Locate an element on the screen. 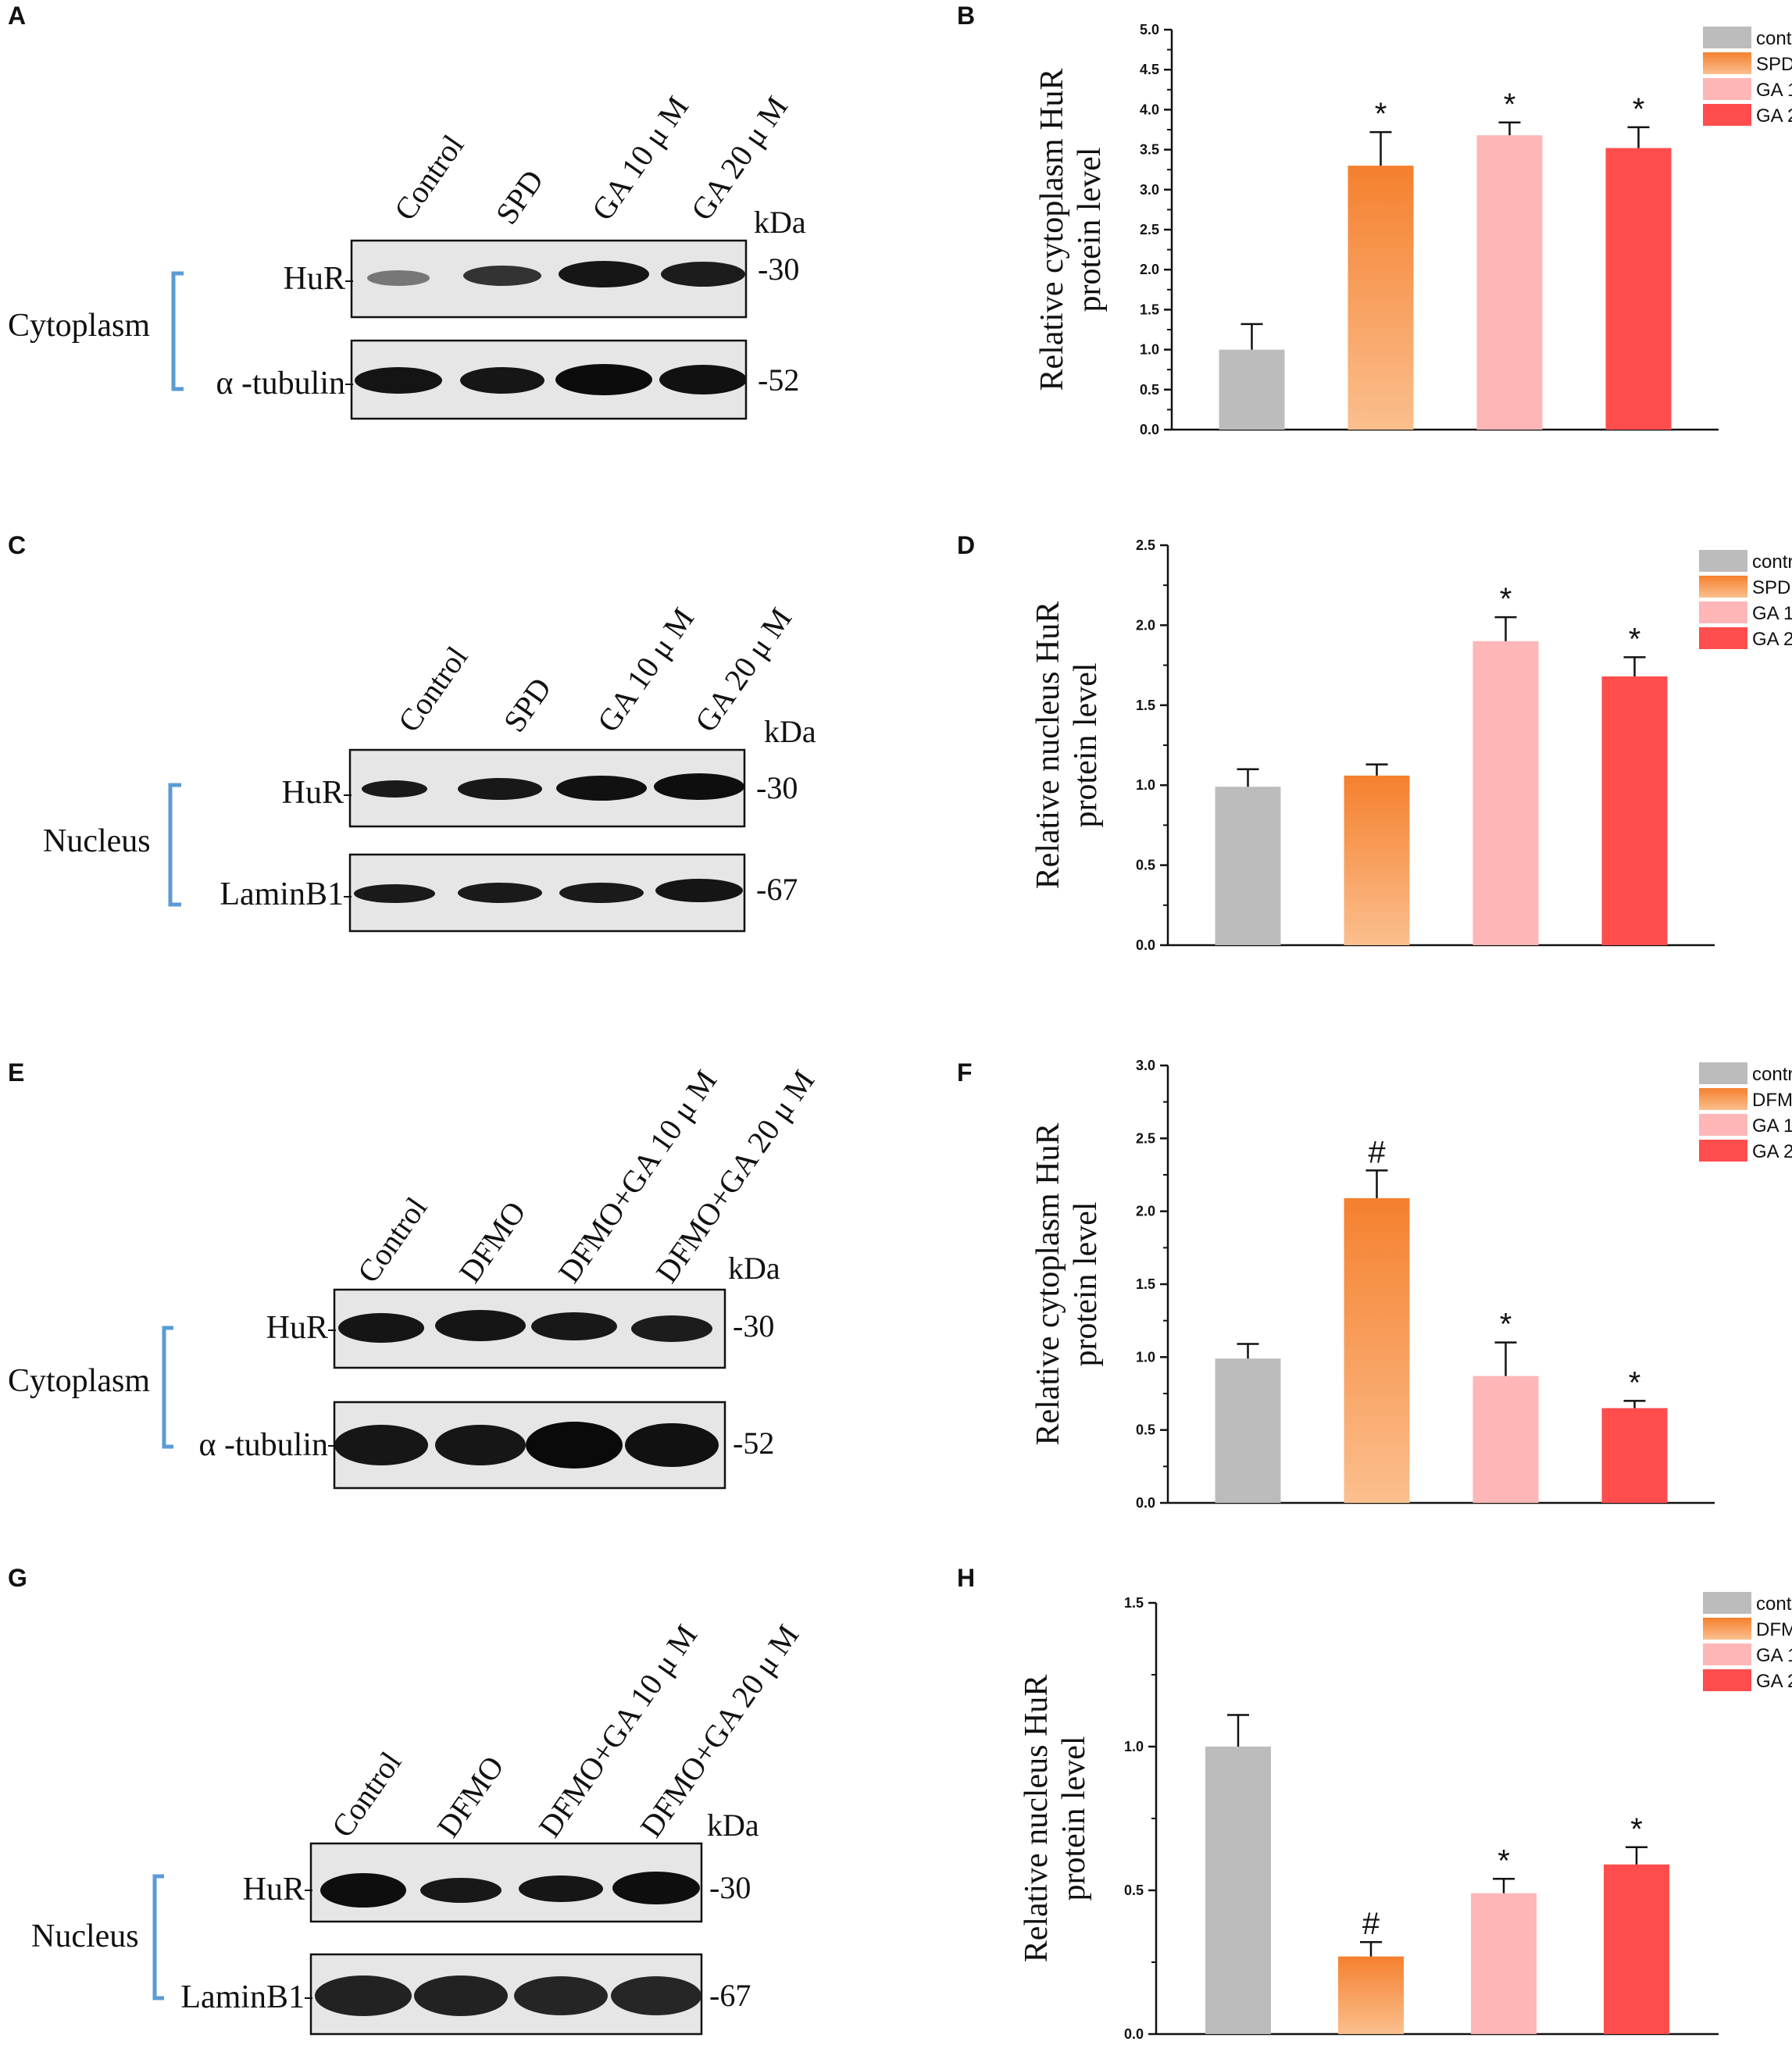  y-tick-label: 2.0 is located at coordinates (1145, 1211).